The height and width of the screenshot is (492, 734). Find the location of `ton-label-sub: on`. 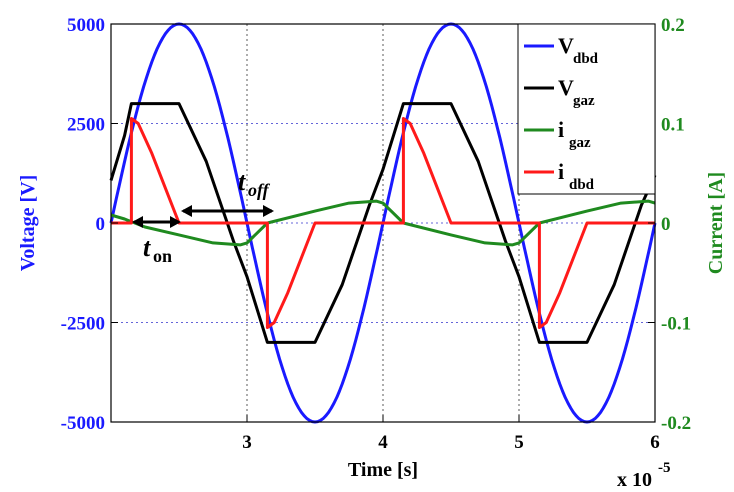

ton-label-sub: on is located at coordinates (162, 256).